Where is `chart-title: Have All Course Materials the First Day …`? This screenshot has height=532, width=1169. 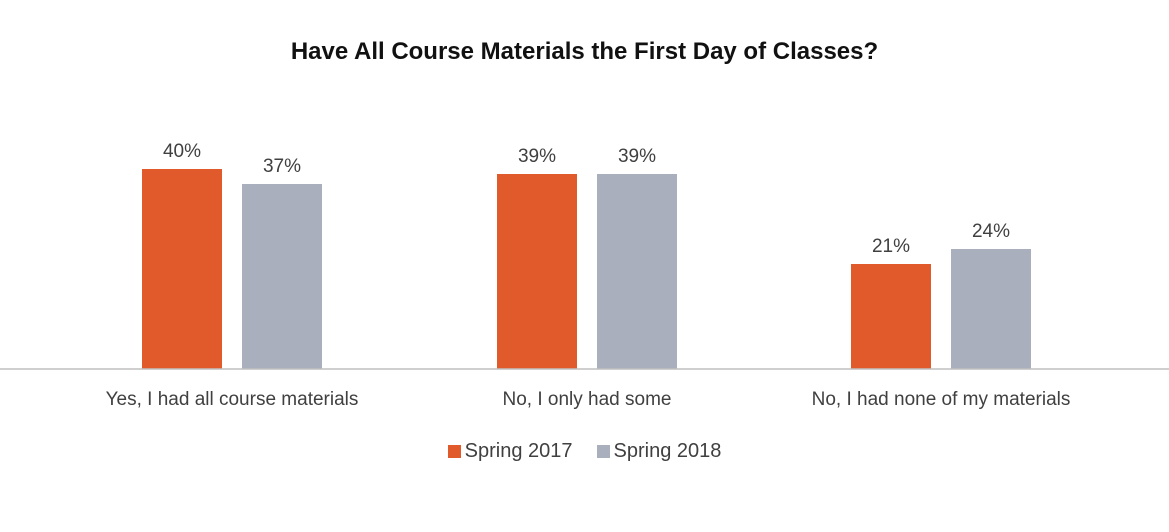
chart-title: Have All Course Materials the First Day … is located at coordinates (584, 51).